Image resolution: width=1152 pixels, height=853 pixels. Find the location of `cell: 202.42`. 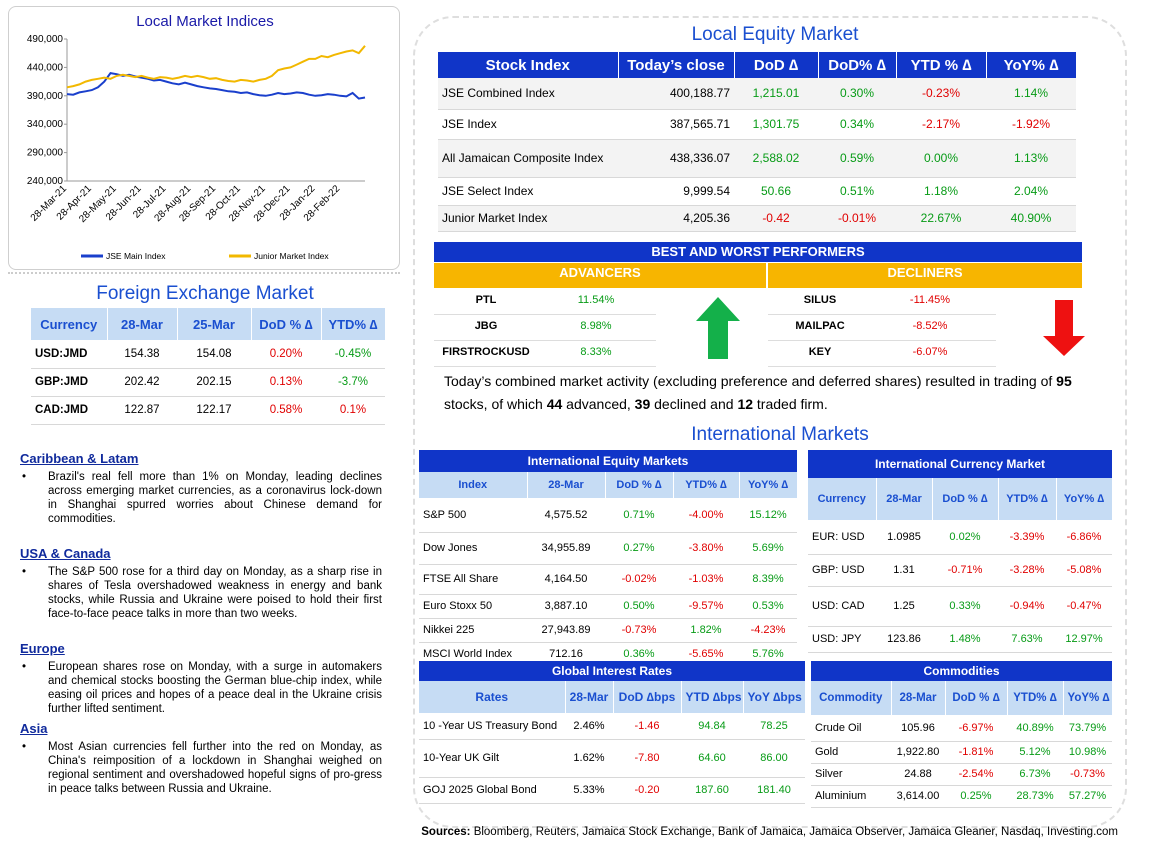

cell: 202.42 is located at coordinates (142, 382).